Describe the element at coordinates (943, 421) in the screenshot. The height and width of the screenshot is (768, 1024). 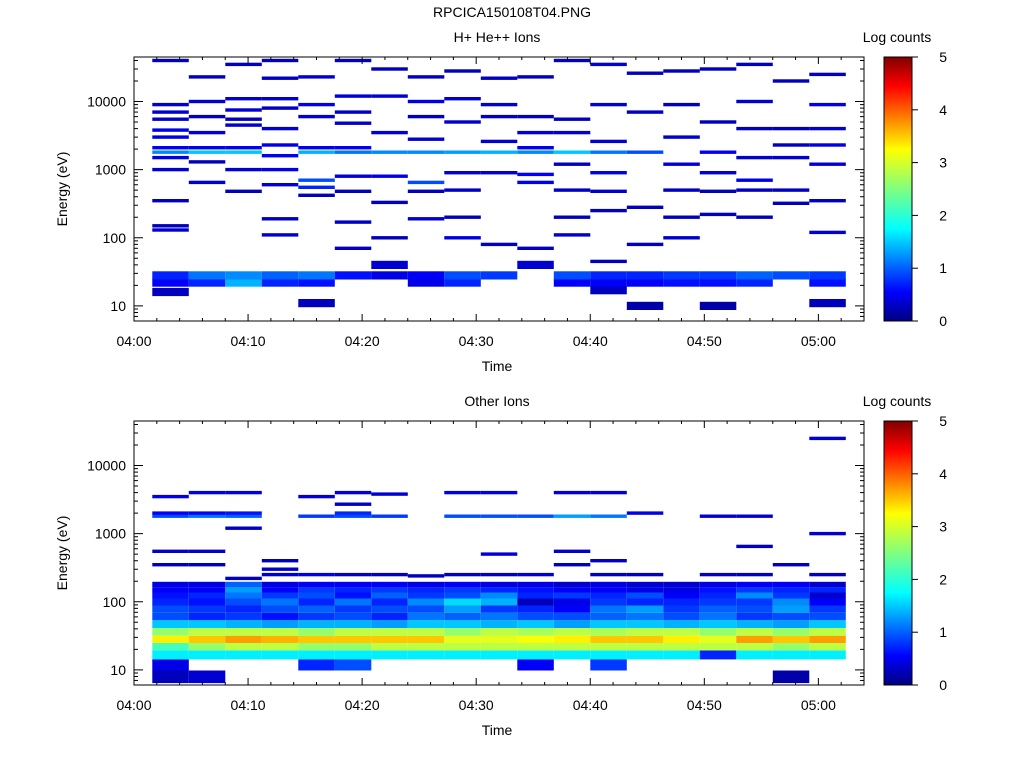
I see `colorbar-tick-label: 5` at that location.